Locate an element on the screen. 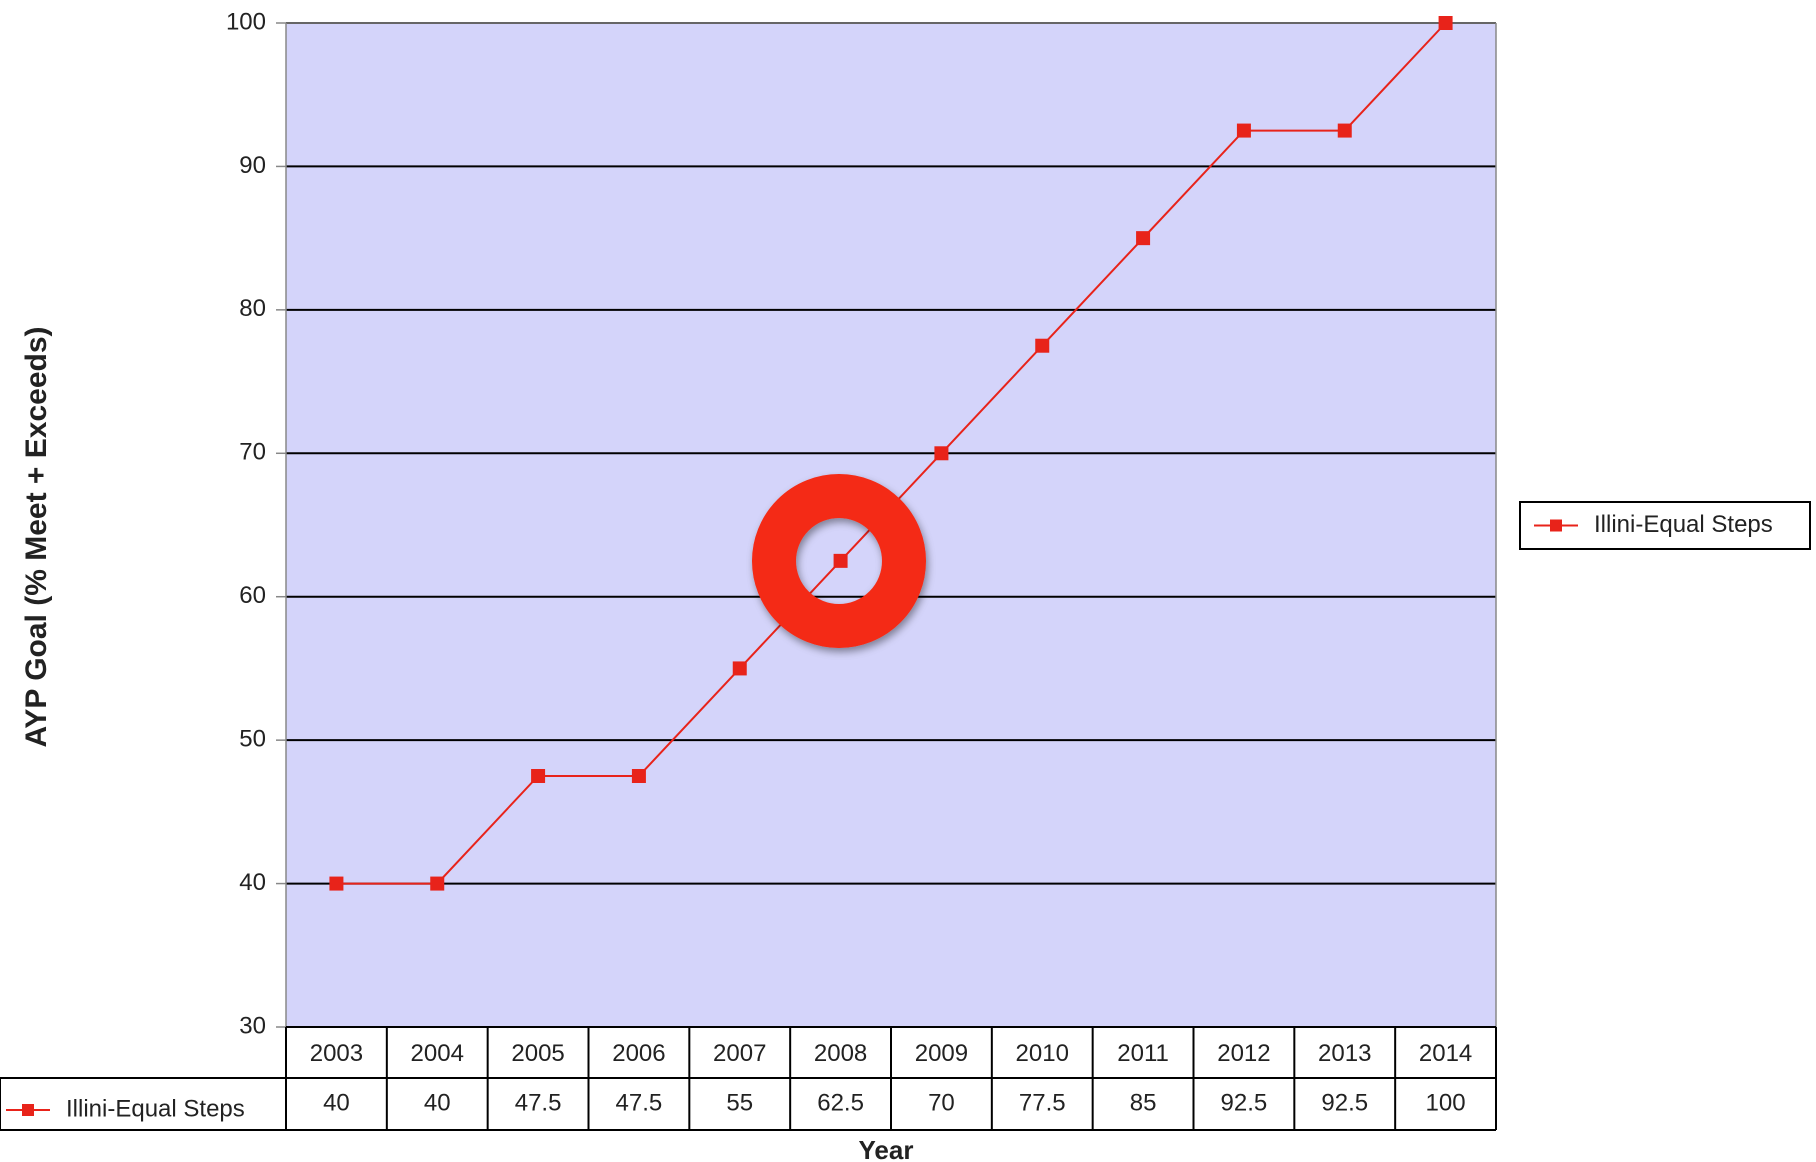 Image resolution: width=1816 pixels, height=1162 pixels. table-value: 55 is located at coordinates (739, 1102).